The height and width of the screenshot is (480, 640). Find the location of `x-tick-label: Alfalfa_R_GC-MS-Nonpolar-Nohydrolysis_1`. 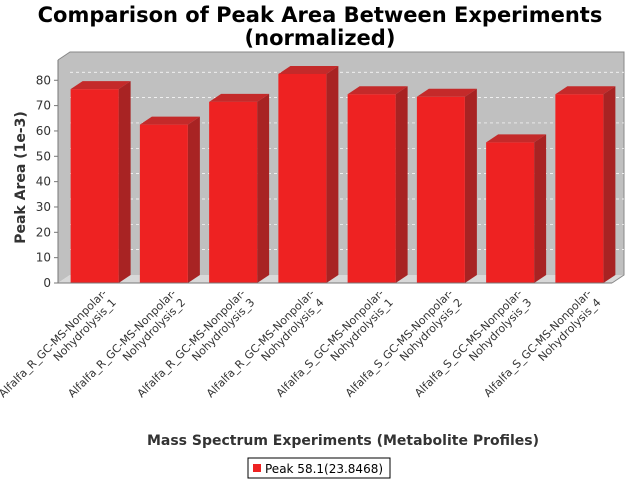

x-tick-label: Alfalfa_R_GC-MS-Nonpolar-Nohydrolysis_1 is located at coordinates (59, 348).